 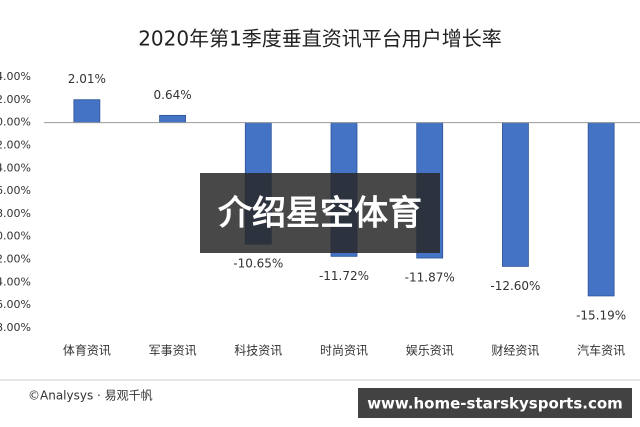 What do you see at coordinates (87, 350) in the screenshot?
I see `x-tick-label: 体育资讯` at bounding box center [87, 350].